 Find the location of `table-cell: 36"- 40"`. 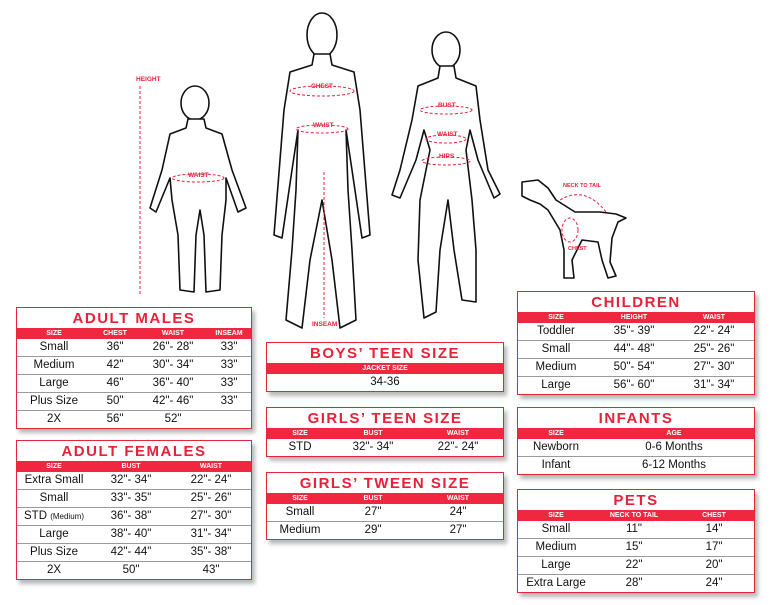

table-cell: 36"- 40" is located at coordinates (173, 383).